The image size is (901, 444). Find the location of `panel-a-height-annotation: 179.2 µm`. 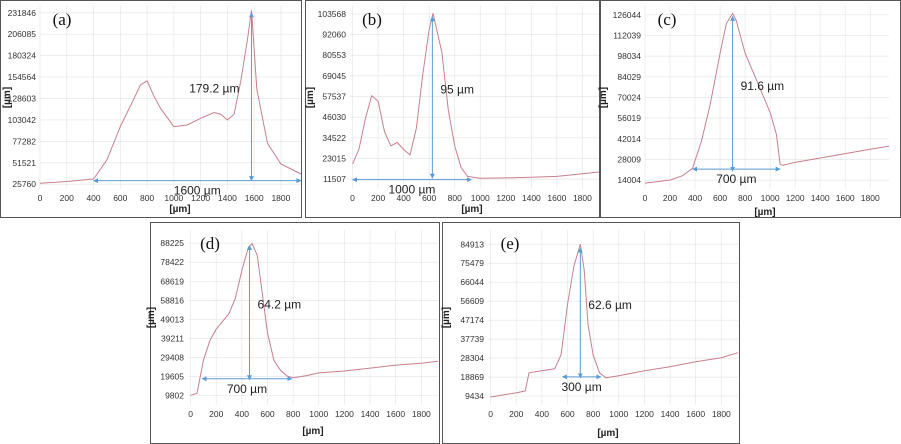

panel-a-height-annotation: 179.2 µm is located at coordinates (214, 89).